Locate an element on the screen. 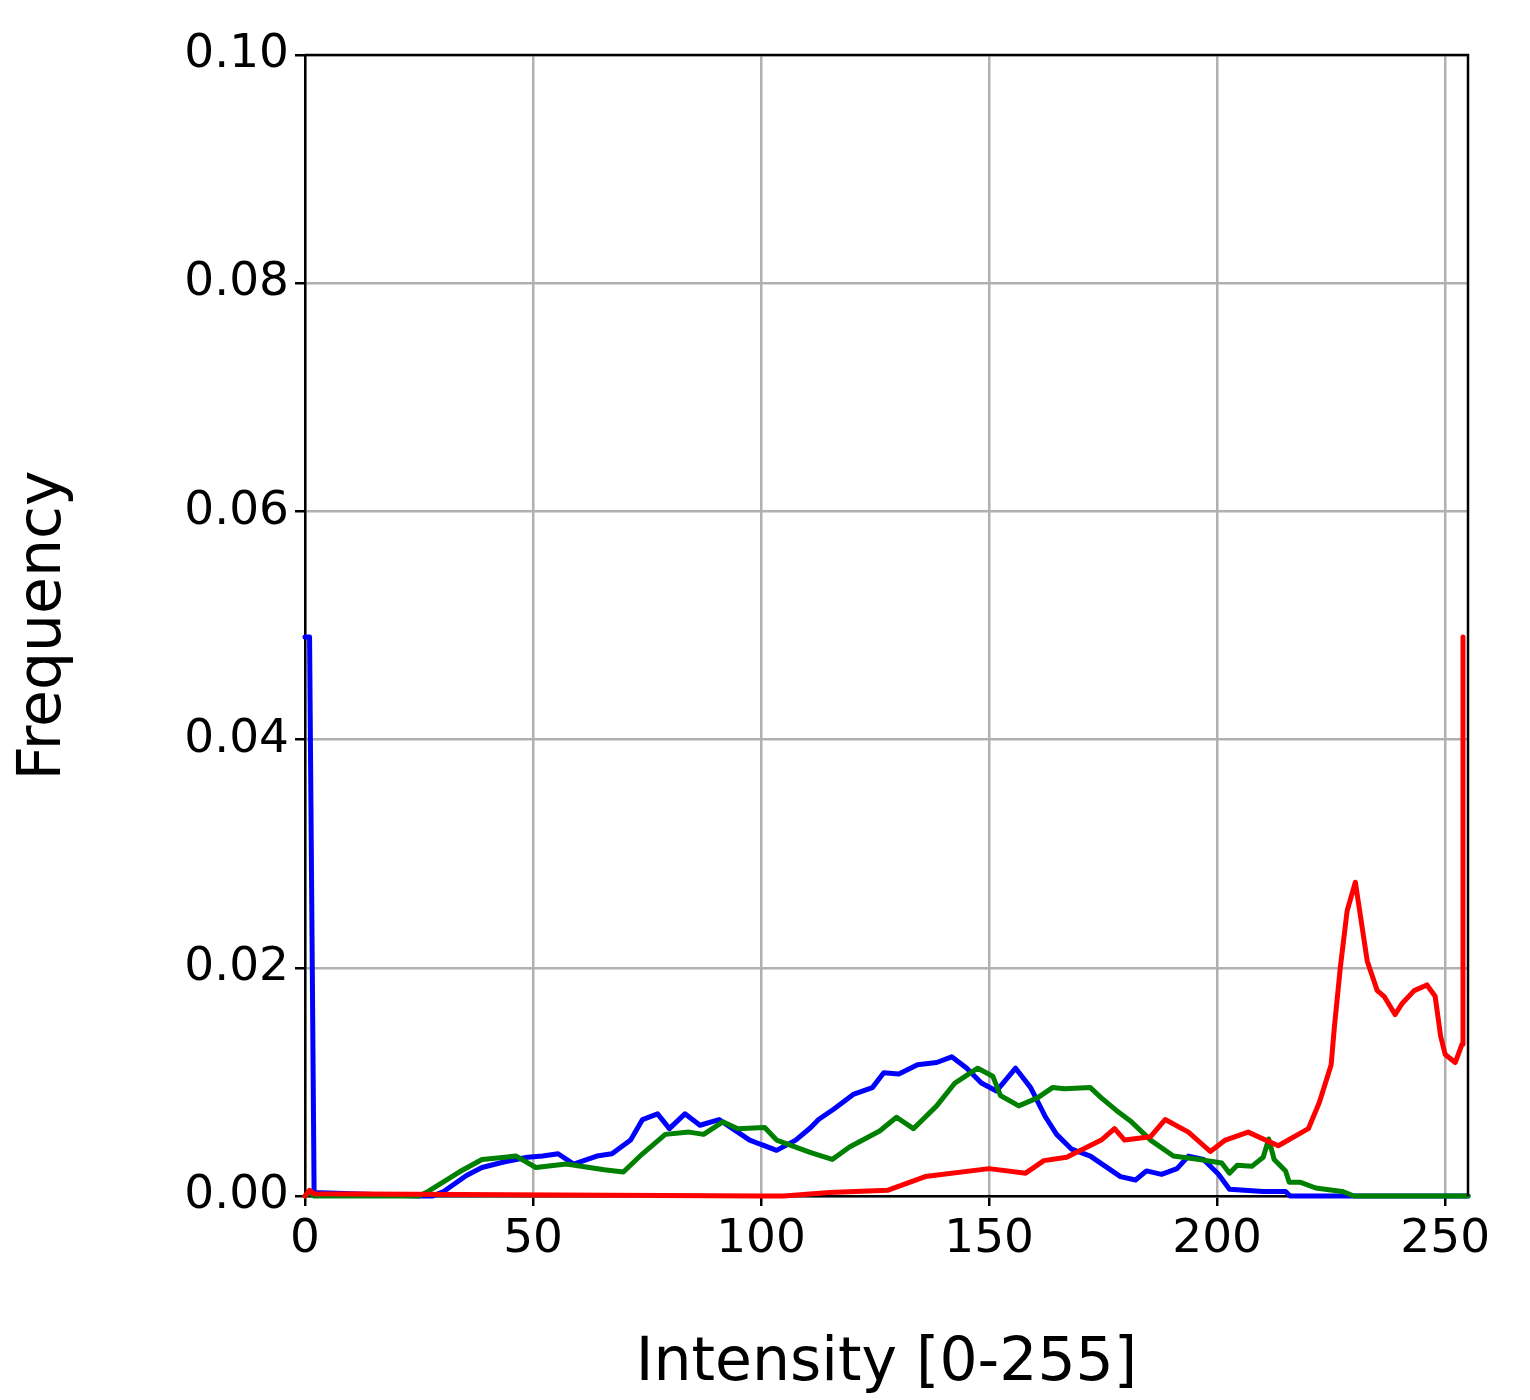  y-tick-label: 0.06 is located at coordinates (236, 507).